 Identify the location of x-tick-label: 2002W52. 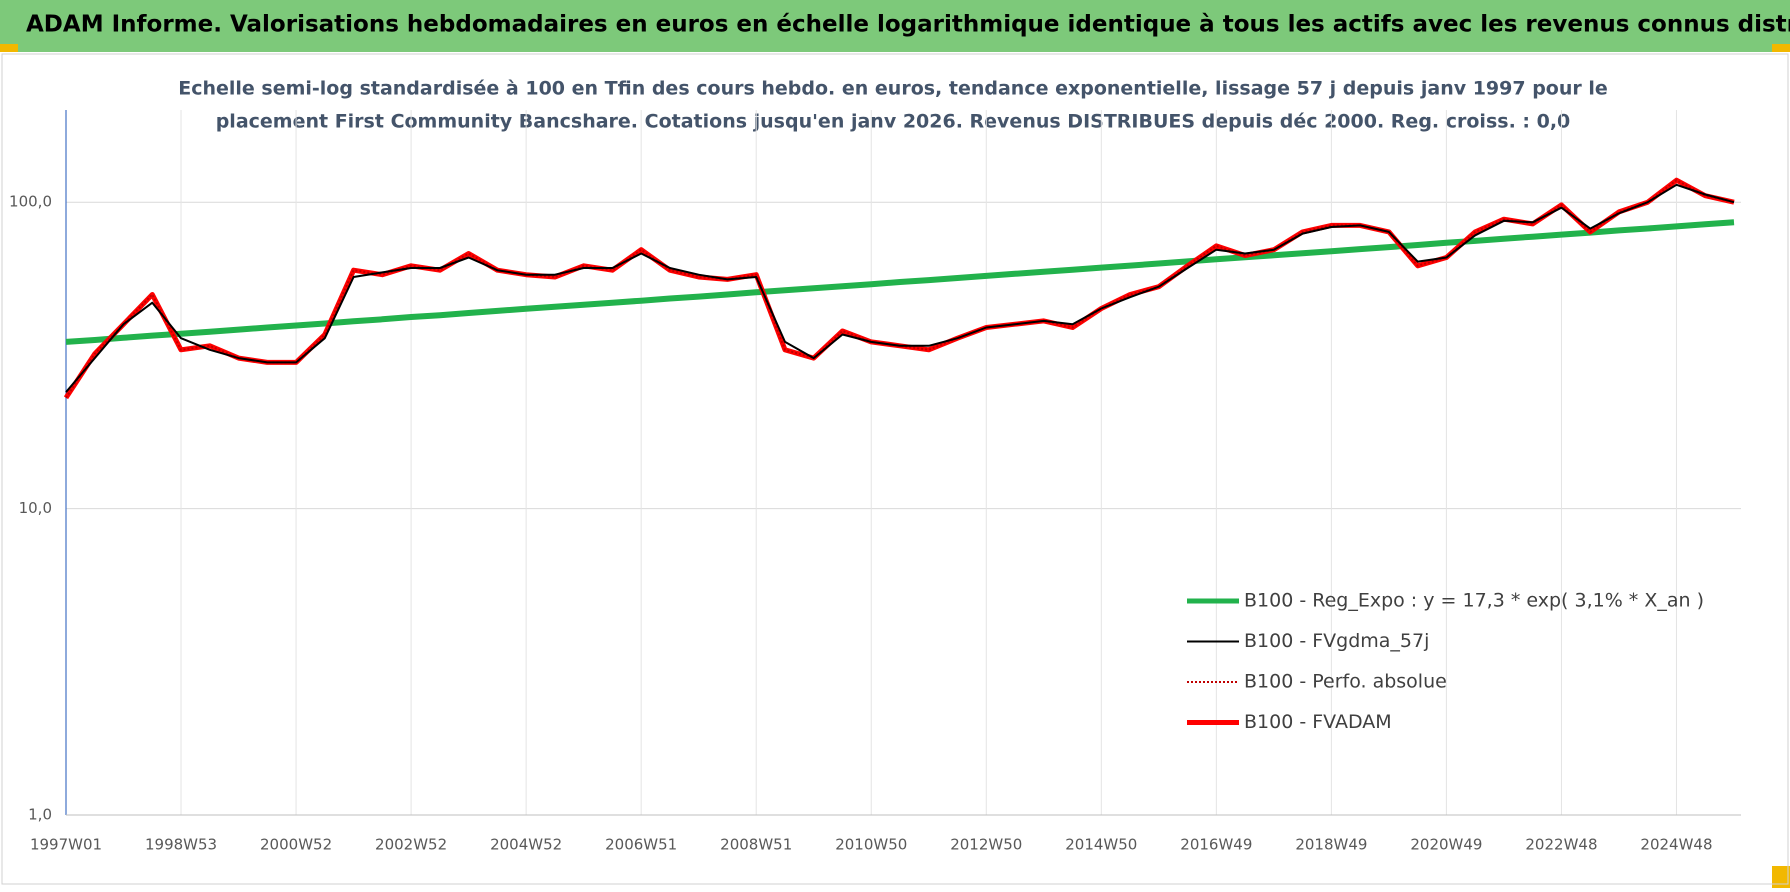
(411, 845).